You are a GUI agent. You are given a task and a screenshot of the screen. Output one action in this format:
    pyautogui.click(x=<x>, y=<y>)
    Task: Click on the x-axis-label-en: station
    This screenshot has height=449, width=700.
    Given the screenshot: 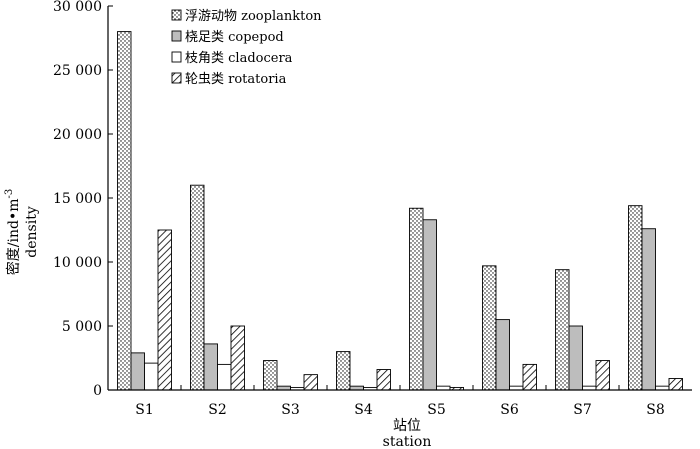 What is the action you would take?
    pyautogui.click(x=407, y=441)
    